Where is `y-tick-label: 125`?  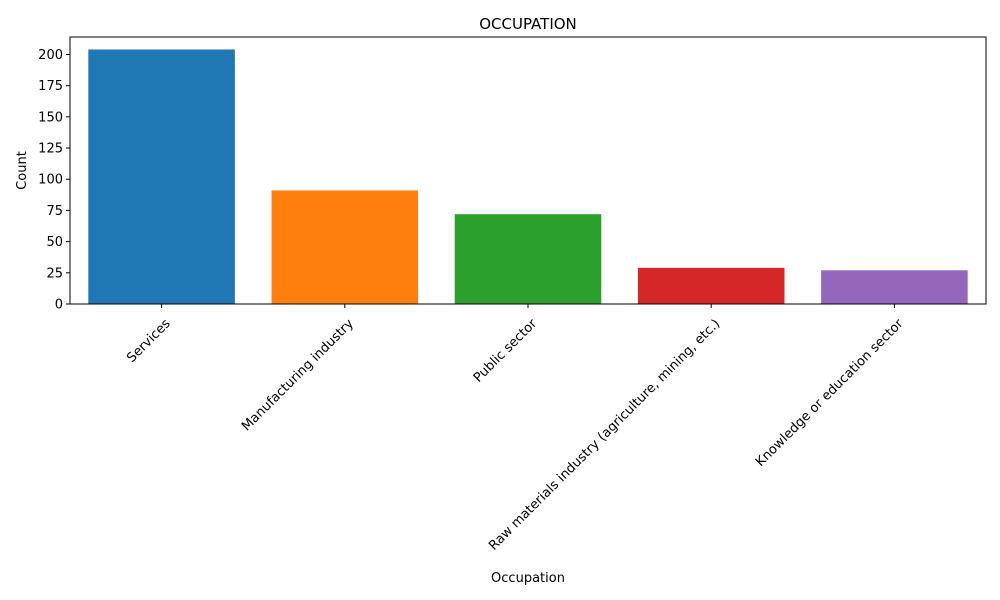
y-tick-label: 125 is located at coordinates (50, 149).